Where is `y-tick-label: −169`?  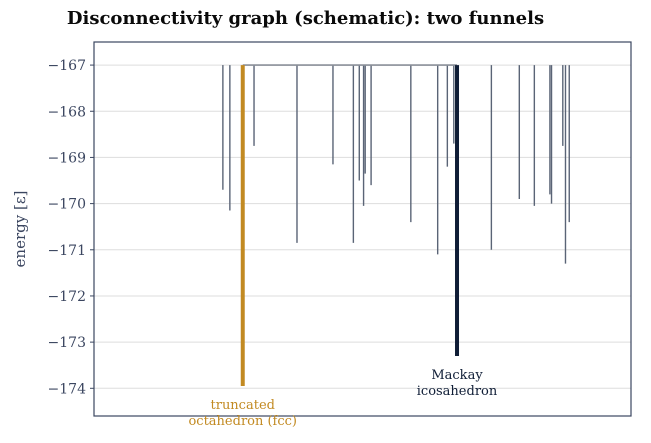 y-tick-label: −169 is located at coordinates (67, 158).